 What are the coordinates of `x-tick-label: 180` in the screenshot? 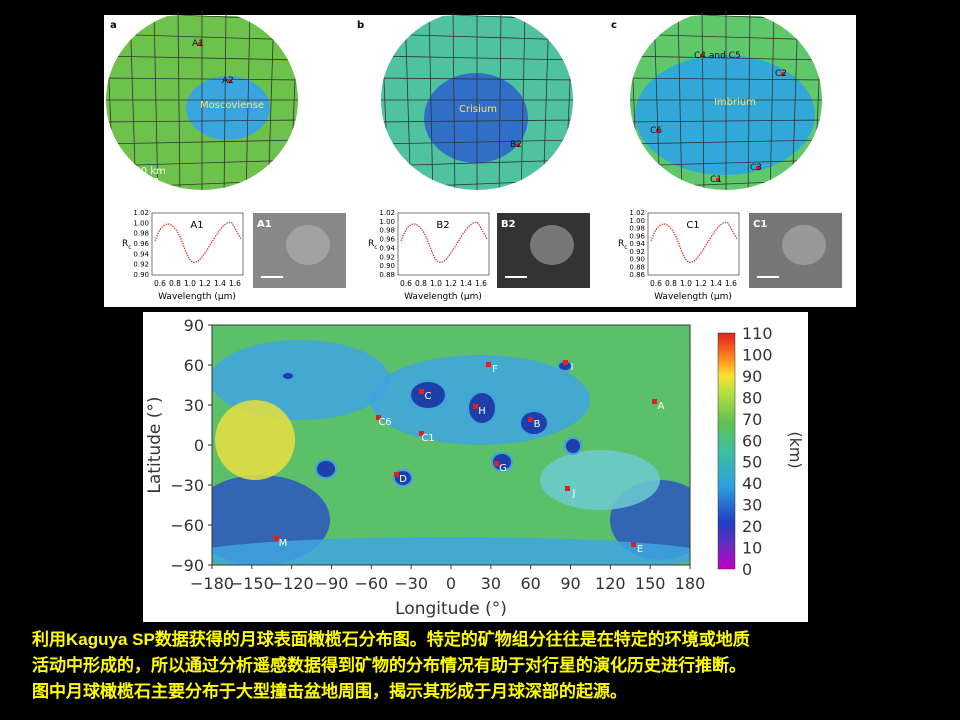 It's located at (690, 583).